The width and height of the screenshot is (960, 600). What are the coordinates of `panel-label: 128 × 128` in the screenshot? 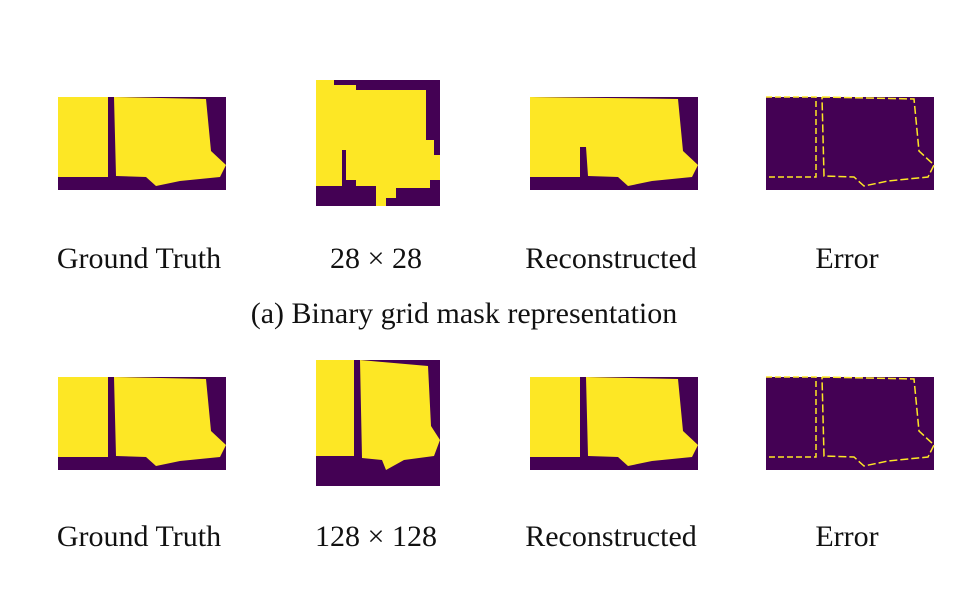 It's located at (376, 536).